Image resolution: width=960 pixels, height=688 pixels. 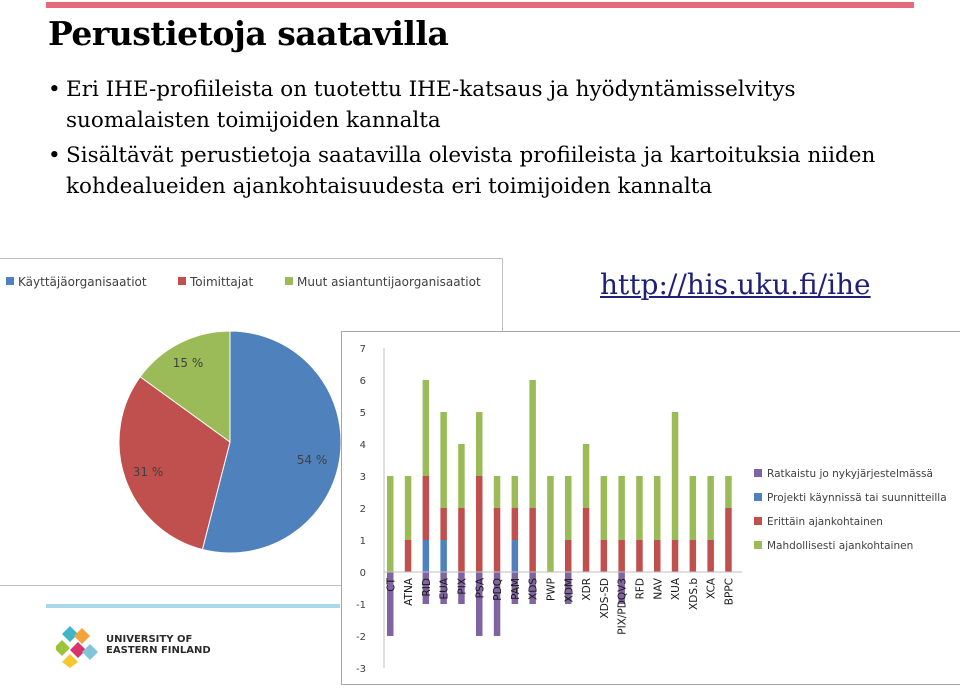 I want to click on x-tick-label: PIX, so click(x=462, y=586).